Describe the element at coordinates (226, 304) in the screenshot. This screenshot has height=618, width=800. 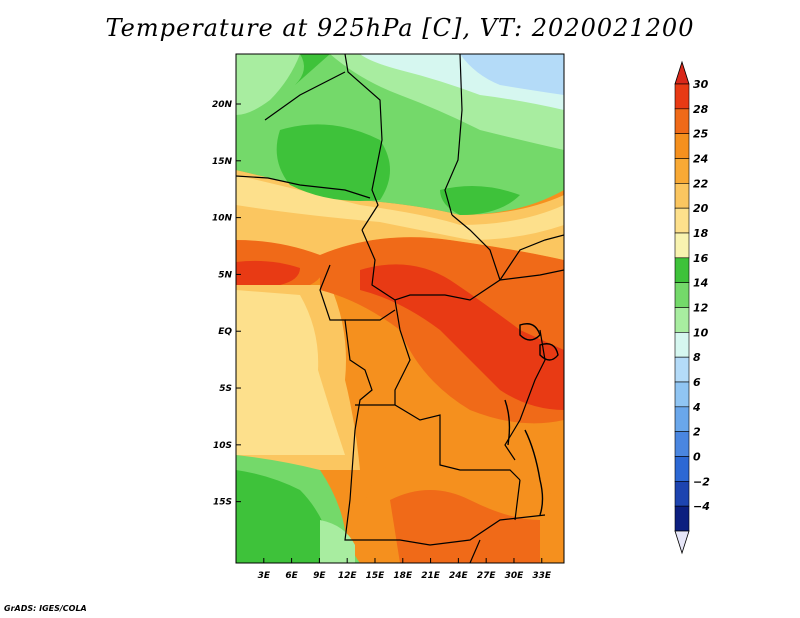
I see `latitude-axis: 20N 15N 10N 5N EQ 5S 10S 15S` at that location.